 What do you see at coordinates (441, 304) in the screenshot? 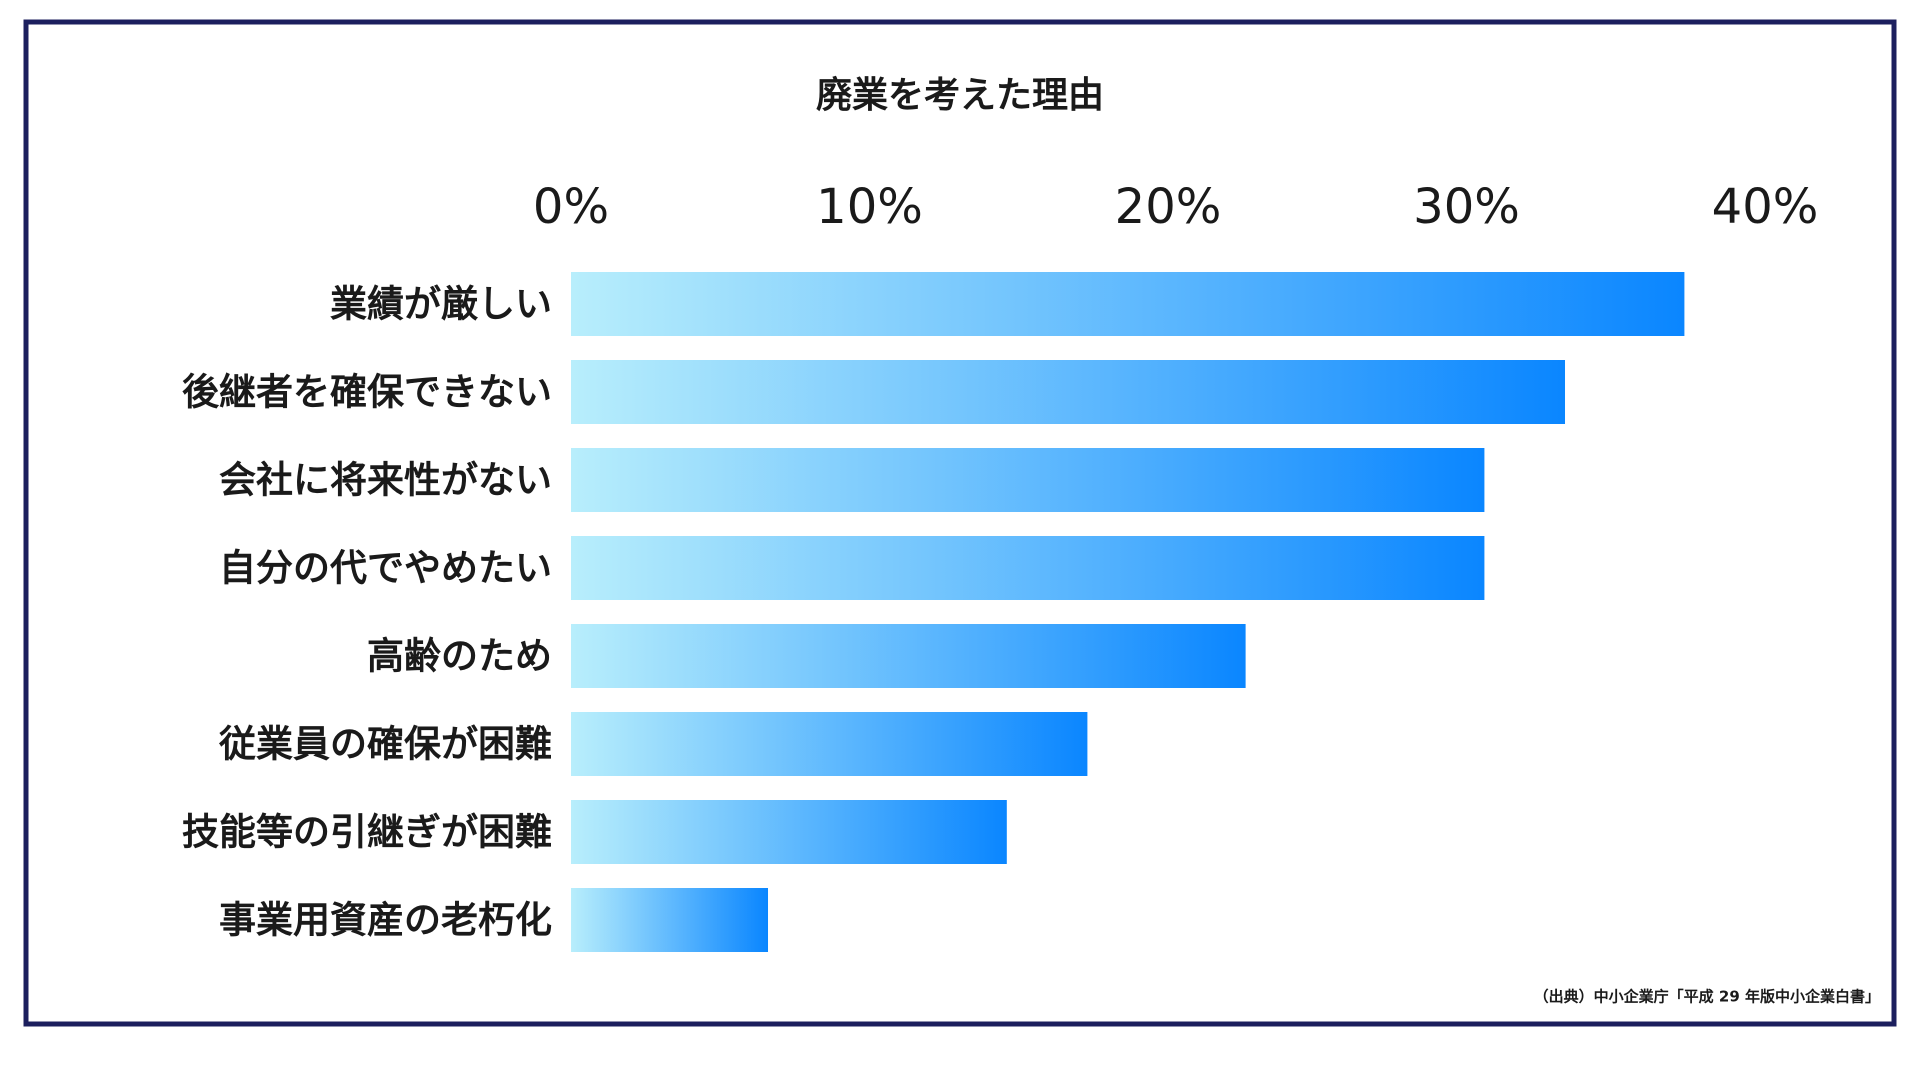
I see `y-tick-label: 業績が厳しい` at bounding box center [441, 304].